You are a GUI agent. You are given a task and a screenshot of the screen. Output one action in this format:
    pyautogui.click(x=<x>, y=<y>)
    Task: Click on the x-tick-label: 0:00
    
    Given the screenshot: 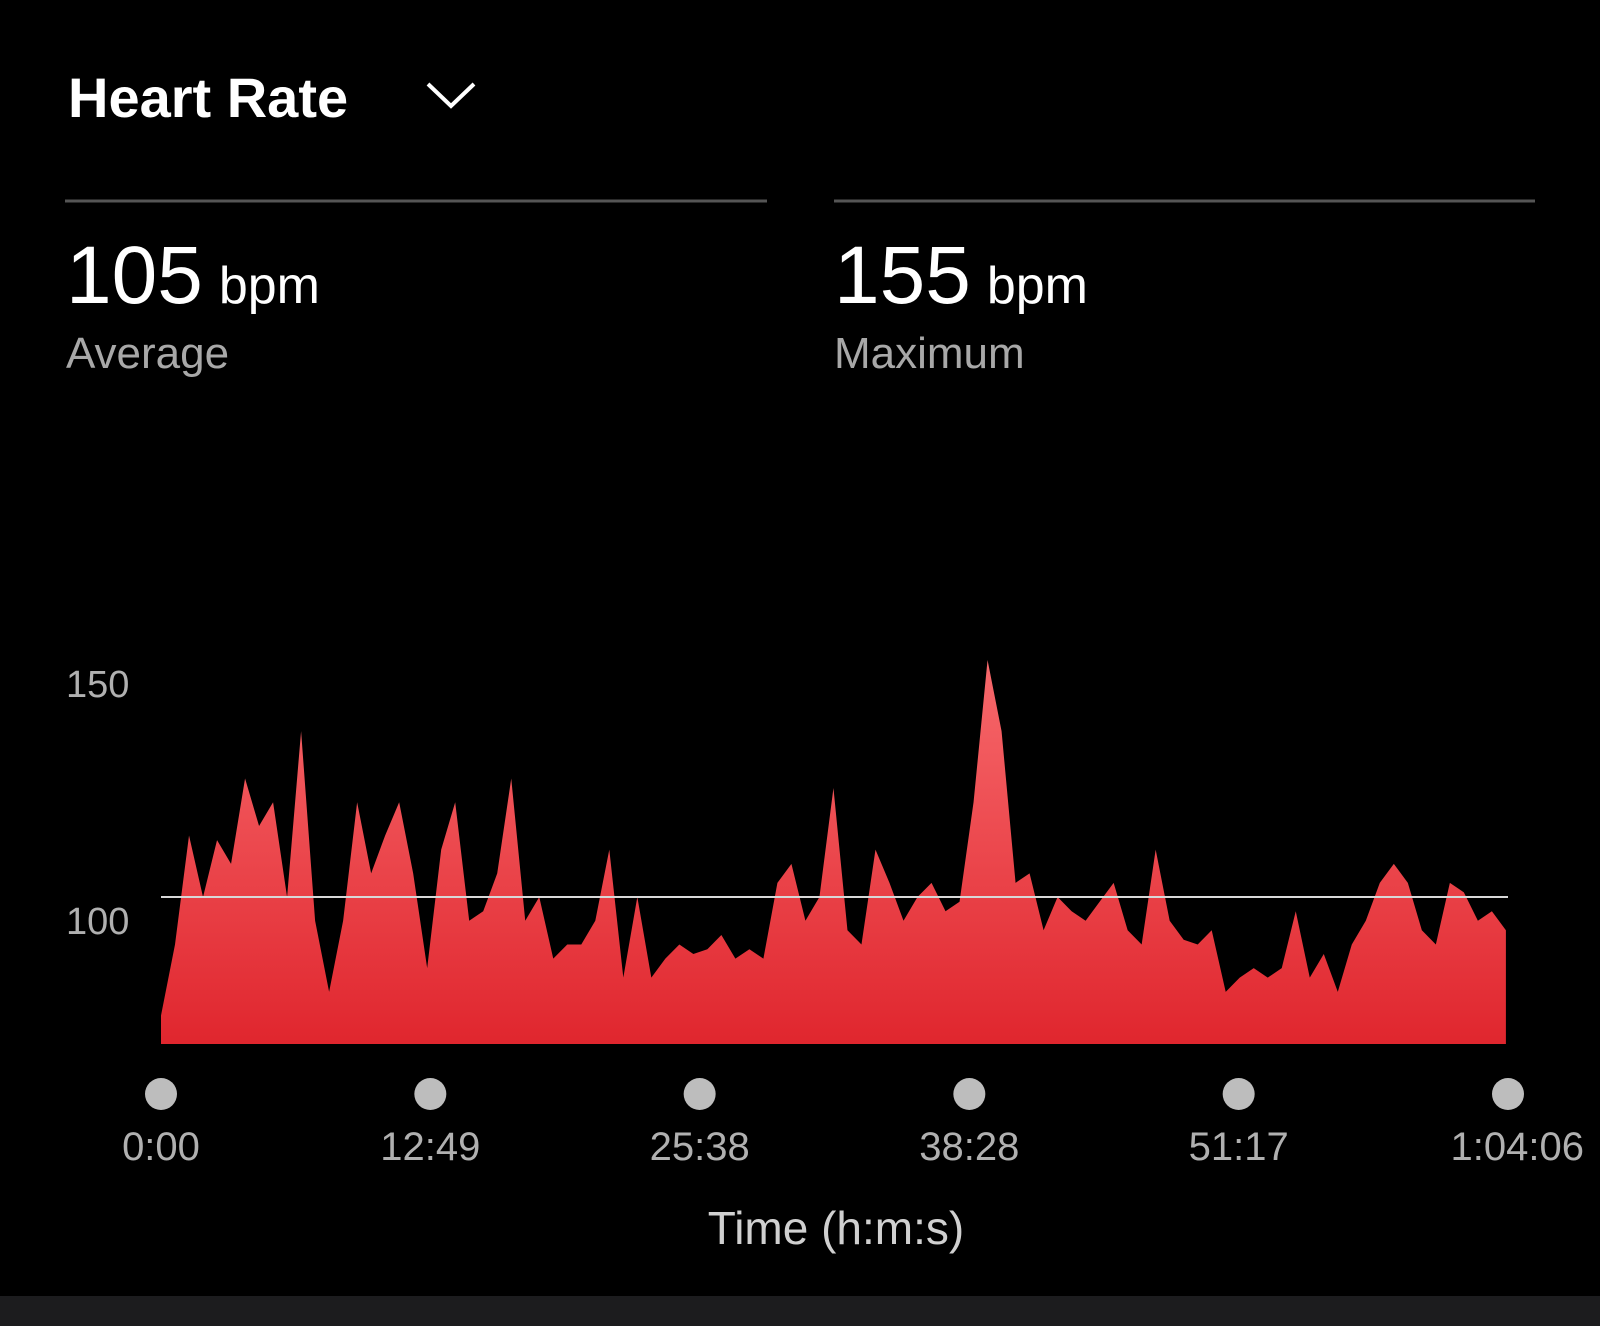 What is the action you would take?
    pyautogui.click(x=161, y=1147)
    